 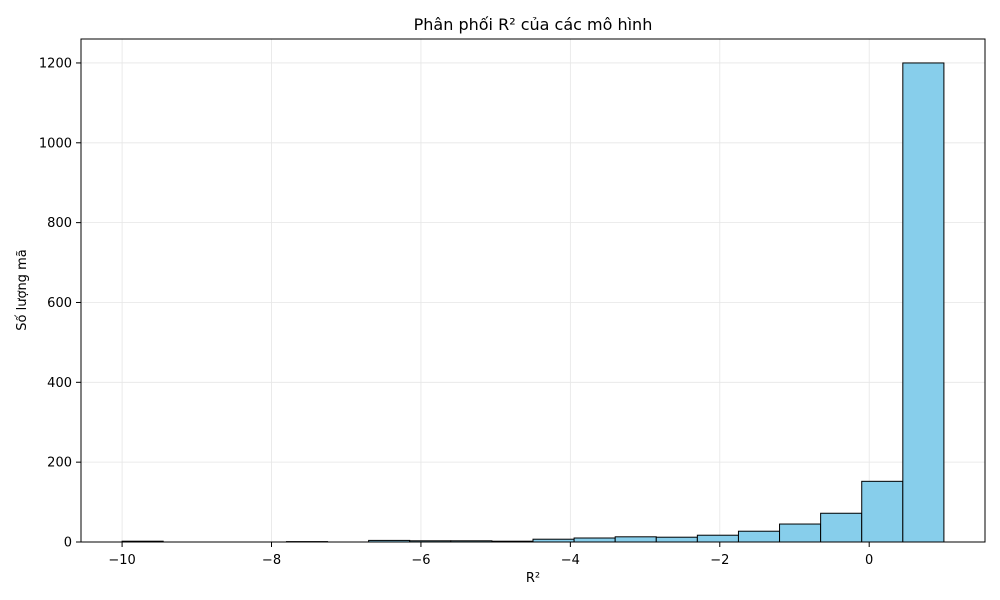 I want to click on x-tick-label: −2, so click(x=719, y=560).